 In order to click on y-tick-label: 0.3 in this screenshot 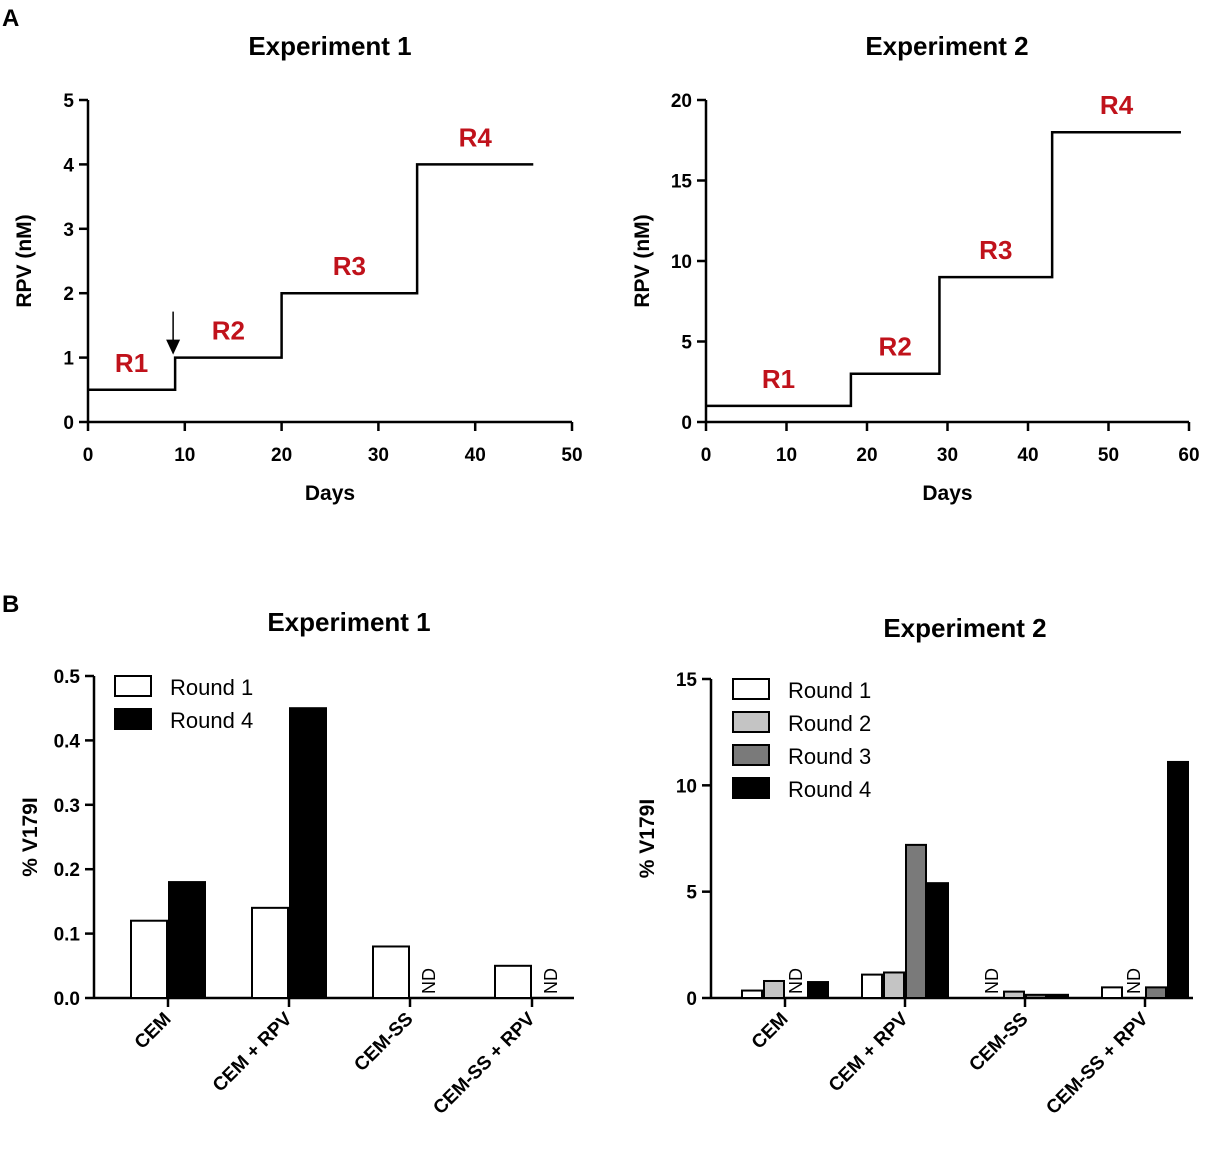, I will do `click(67, 806)`.